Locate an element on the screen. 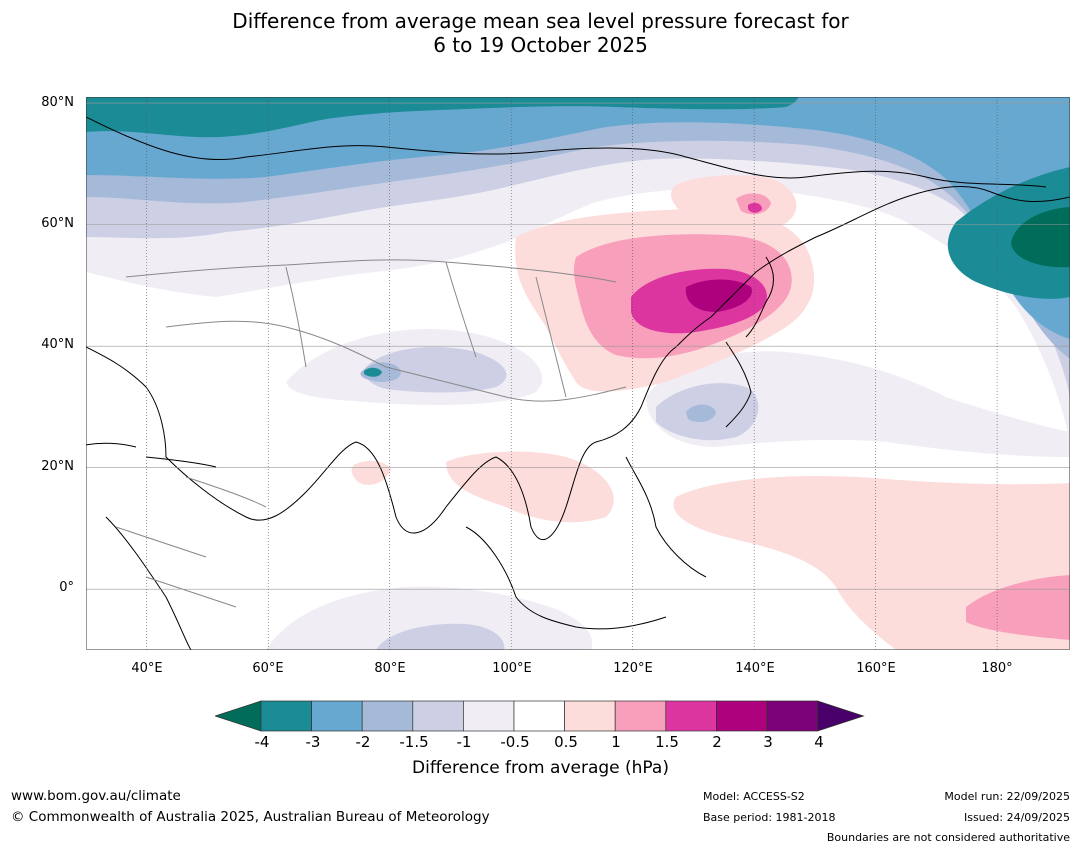 Image resolution: width=1081 pixels, height=850 pixels. anomaly-region-neg-15-japan is located at coordinates (701, 413).